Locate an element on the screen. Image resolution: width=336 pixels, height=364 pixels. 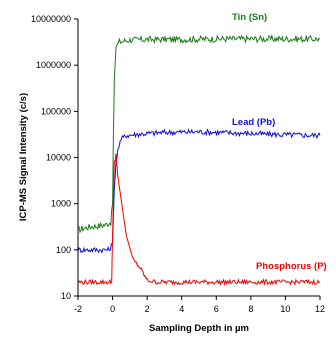
x-tick-label-4: 6 is located at coordinates (216, 309).